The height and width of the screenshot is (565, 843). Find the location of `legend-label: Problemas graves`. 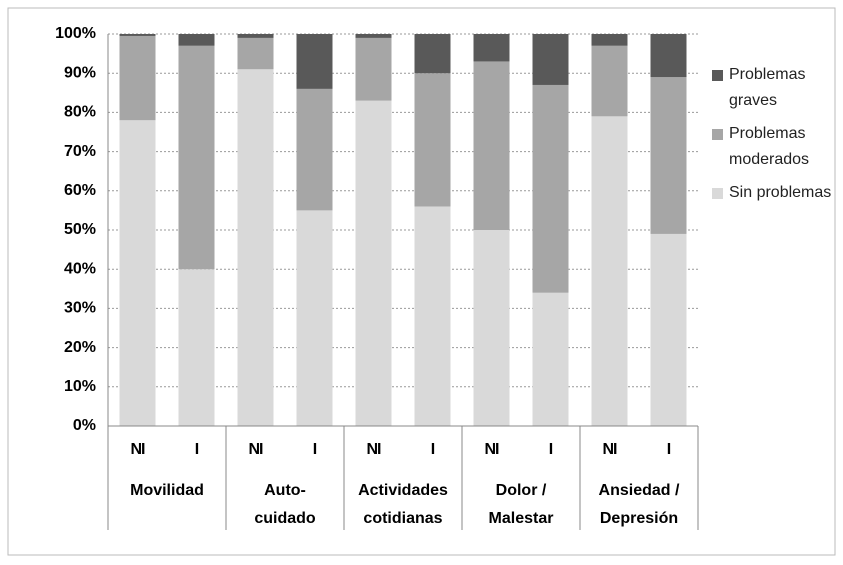

legend-label: Problemas graves is located at coordinates (767, 87).